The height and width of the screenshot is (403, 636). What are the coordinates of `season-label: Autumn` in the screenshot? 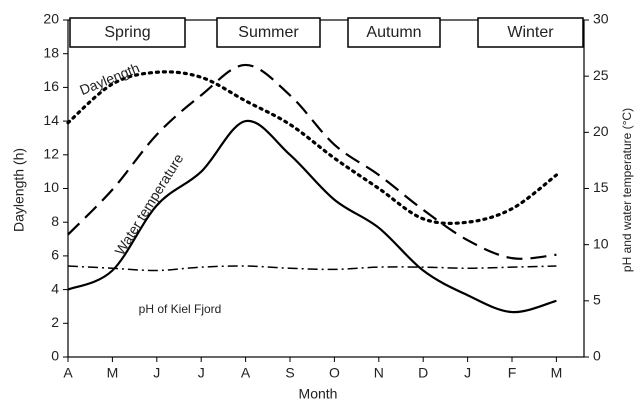 It's located at (393, 32).